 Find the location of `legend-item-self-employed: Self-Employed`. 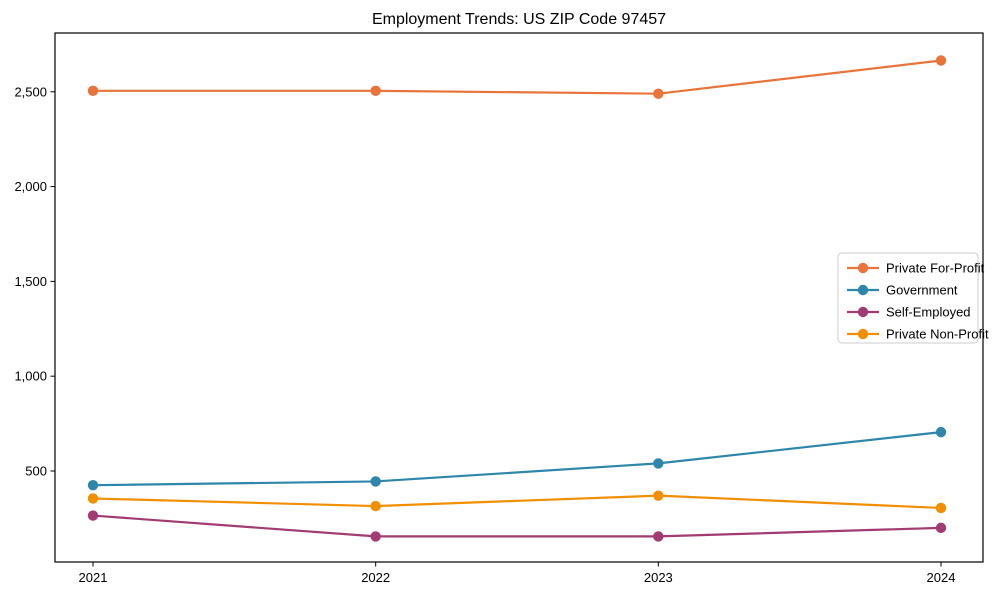

legend-item-self-employed: Self-Employed is located at coordinates (909, 312).